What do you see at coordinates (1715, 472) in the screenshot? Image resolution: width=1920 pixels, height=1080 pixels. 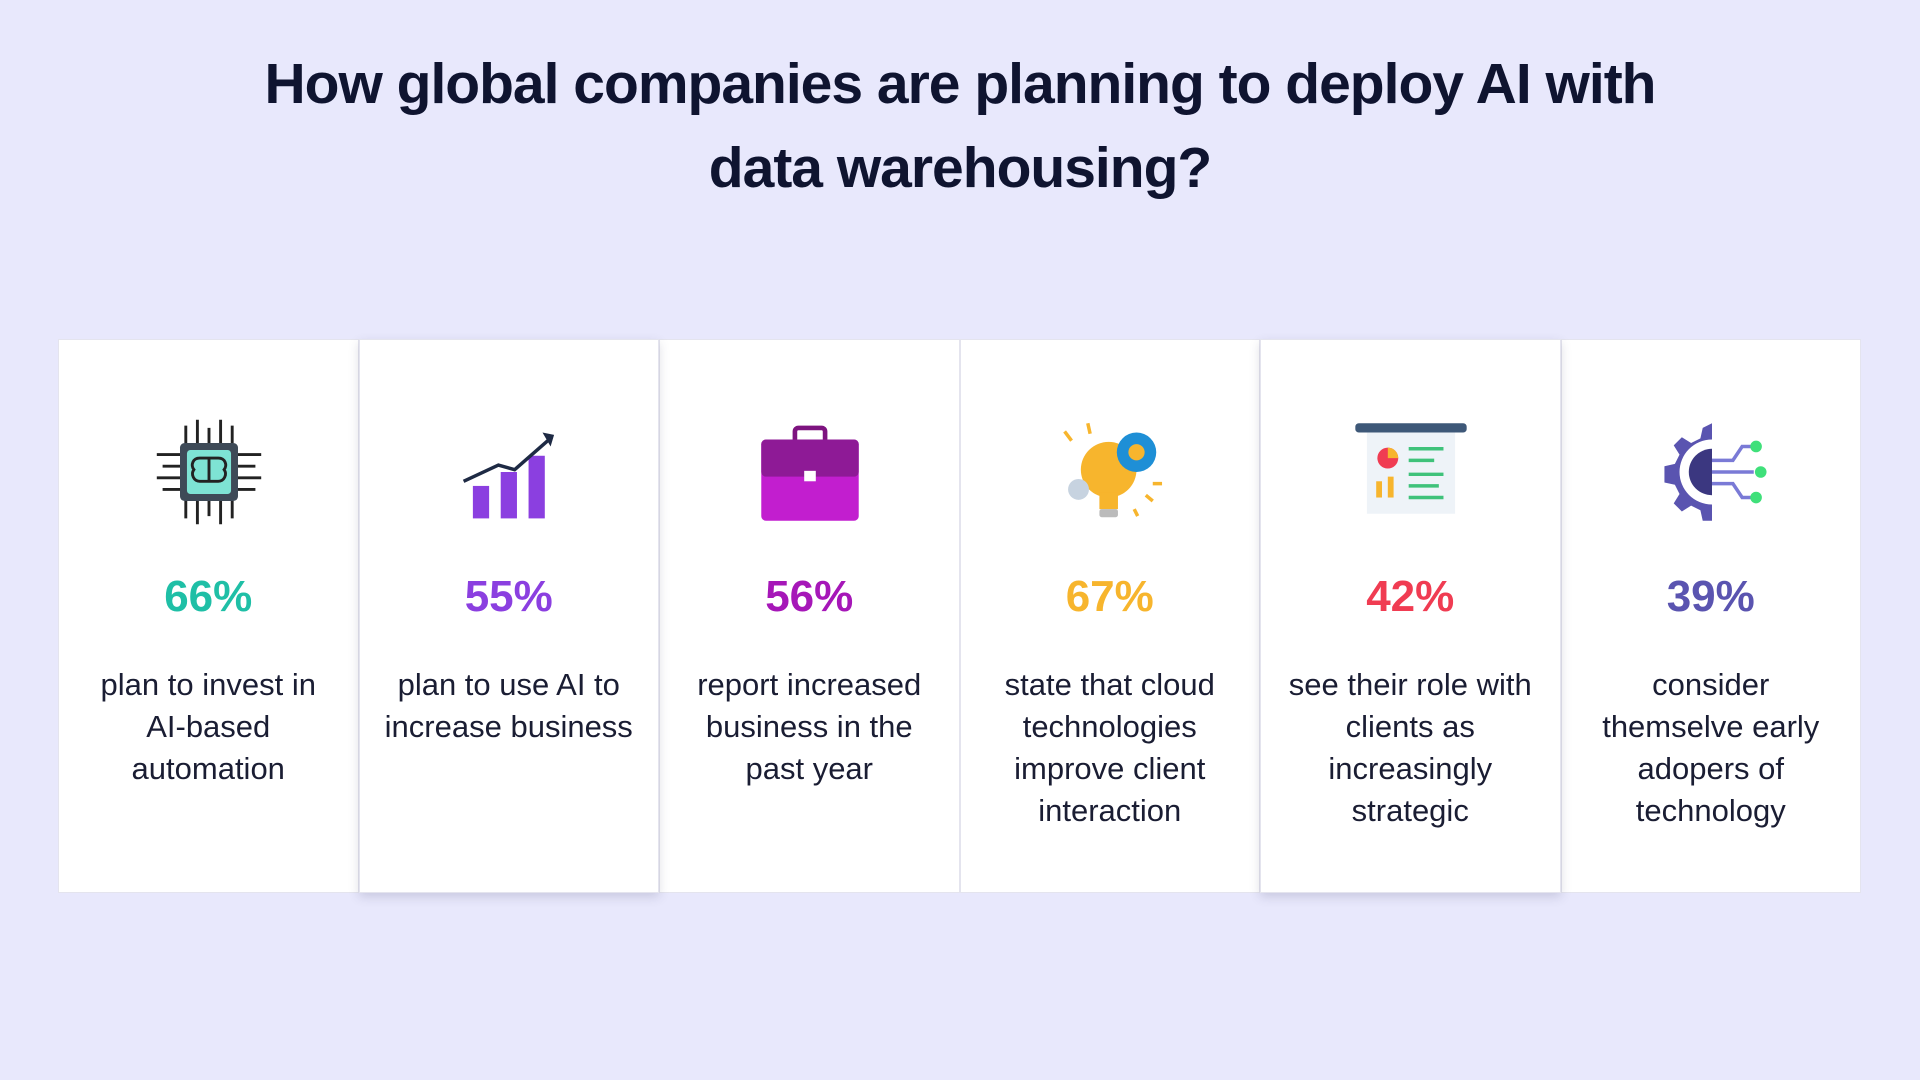 I see `tech-icon` at bounding box center [1715, 472].